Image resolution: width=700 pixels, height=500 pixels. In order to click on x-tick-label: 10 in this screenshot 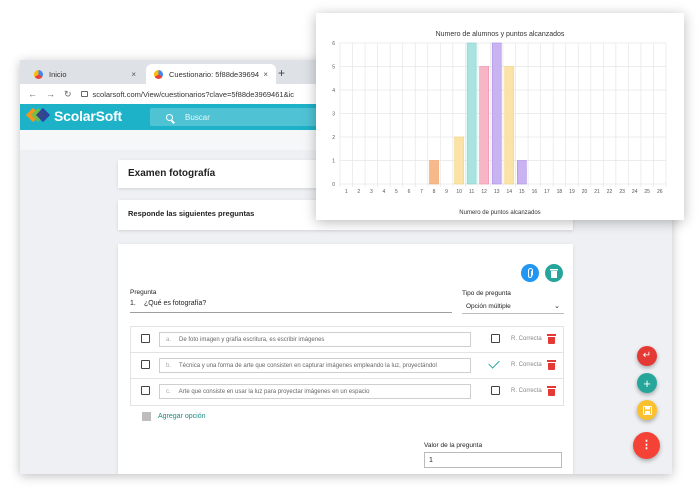, I will do `click(459, 192)`.